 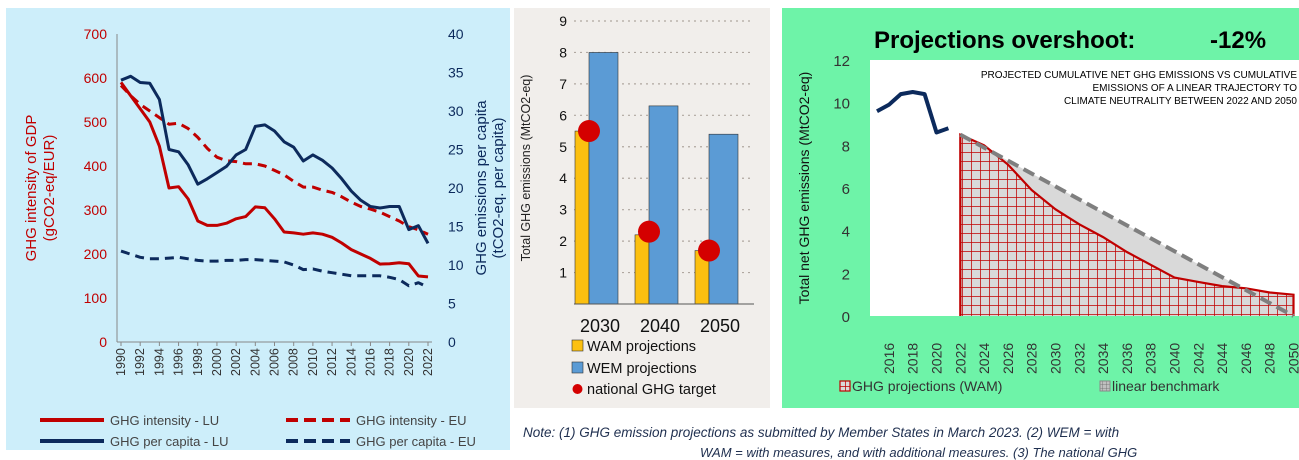 What do you see at coordinates (198, 362) in the screenshot?
I see `intensity-x-tick-label: 1998` at bounding box center [198, 362].